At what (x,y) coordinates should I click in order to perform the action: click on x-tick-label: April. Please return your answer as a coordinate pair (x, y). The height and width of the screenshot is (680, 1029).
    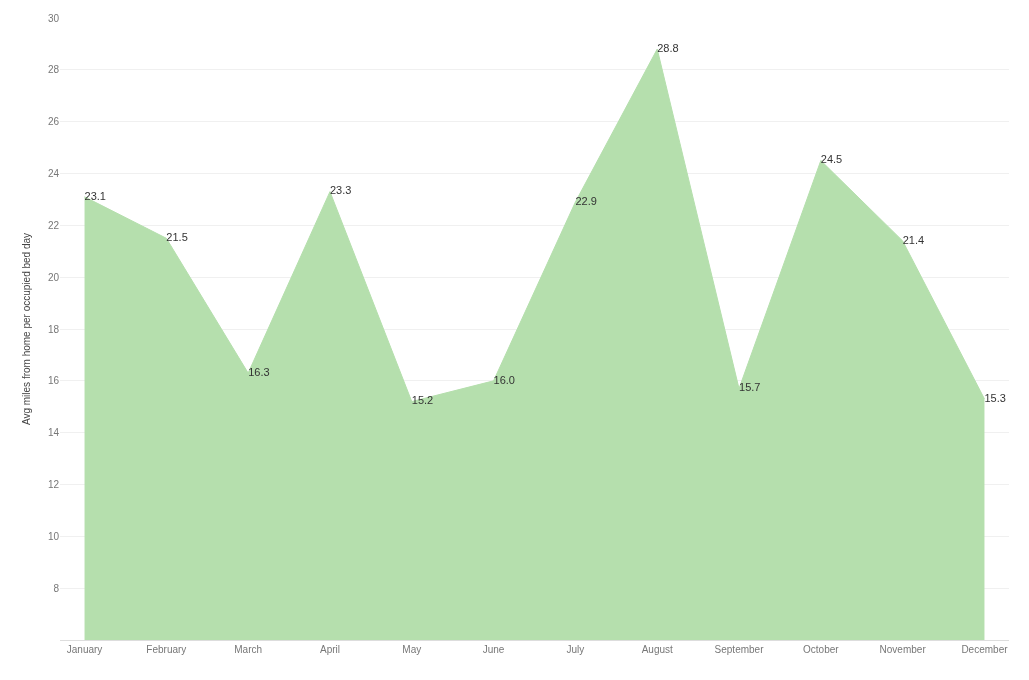
    Looking at the image, I should click on (329, 649).